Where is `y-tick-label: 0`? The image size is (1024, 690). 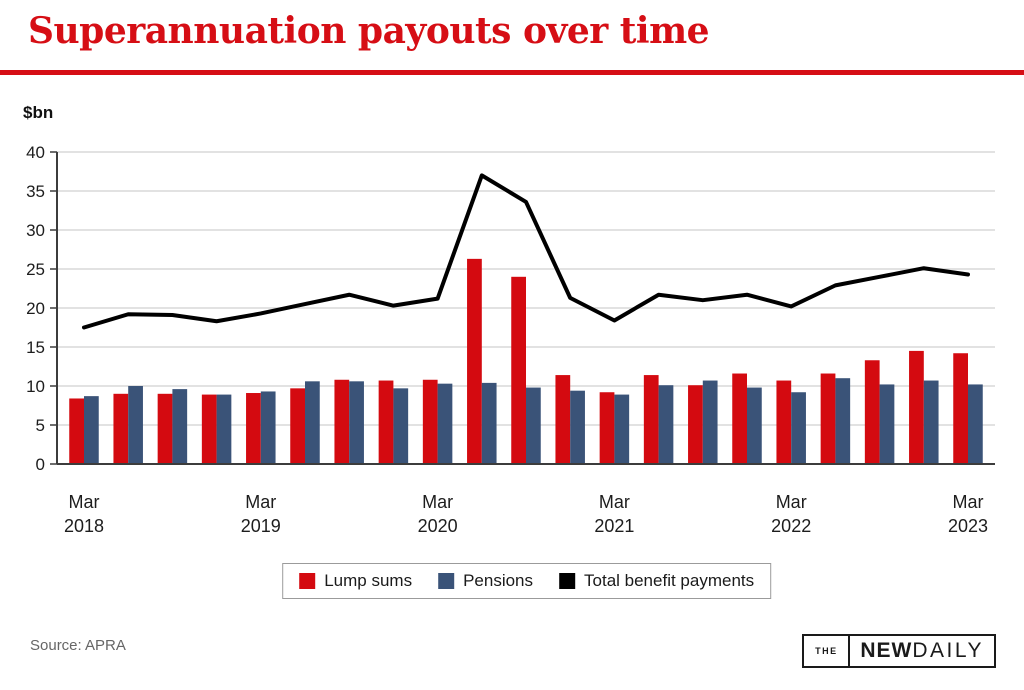
y-tick-label: 0 is located at coordinates (40, 464).